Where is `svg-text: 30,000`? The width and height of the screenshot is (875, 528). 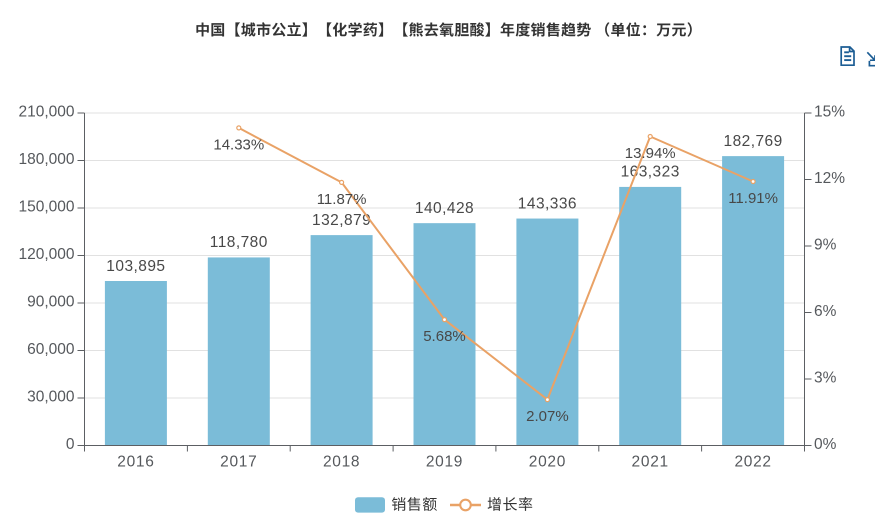 svg-text: 30,000 is located at coordinates (51, 396).